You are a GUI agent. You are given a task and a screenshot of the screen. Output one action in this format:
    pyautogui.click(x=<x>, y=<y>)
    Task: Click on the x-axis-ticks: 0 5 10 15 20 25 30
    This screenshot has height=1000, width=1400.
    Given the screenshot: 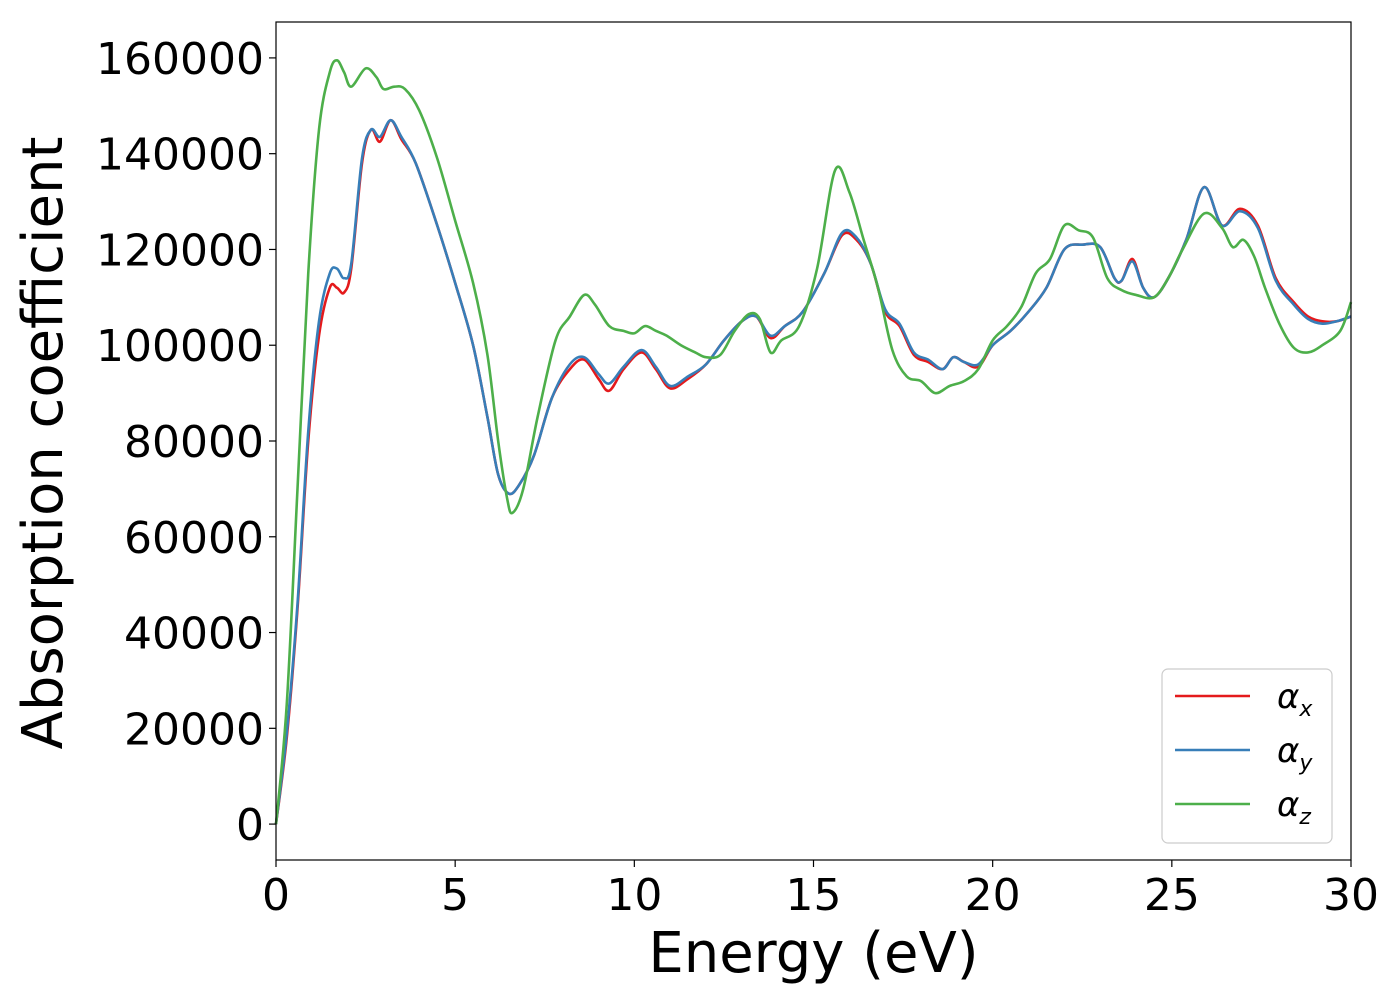 What is the action you would take?
    pyautogui.click(x=820, y=890)
    